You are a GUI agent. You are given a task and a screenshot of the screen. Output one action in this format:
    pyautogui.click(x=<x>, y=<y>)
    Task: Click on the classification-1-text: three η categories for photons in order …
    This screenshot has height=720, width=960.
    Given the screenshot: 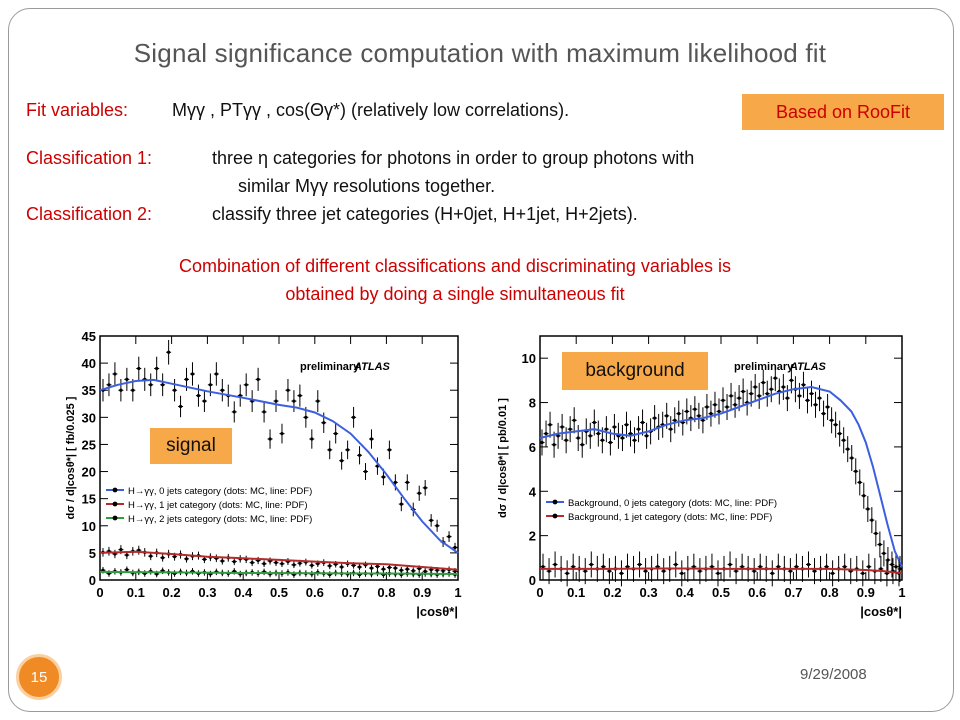 What is the action you would take?
    pyautogui.click(x=453, y=158)
    